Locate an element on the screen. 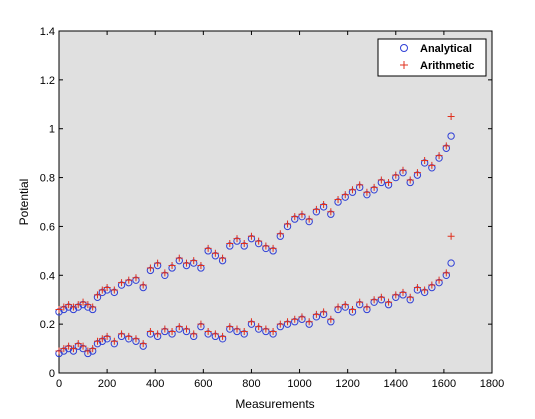 This screenshot has width=535, height=419. legend-marker-arithmetic is located at coordinates (404, 65).